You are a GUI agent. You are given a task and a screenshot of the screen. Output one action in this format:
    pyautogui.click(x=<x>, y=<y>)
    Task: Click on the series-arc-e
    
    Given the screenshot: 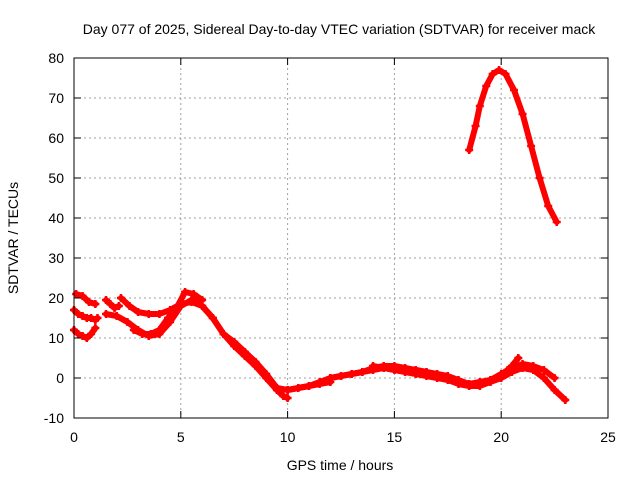 What is the action you would take?
    pyautogui.click(x=197, y=349)
    